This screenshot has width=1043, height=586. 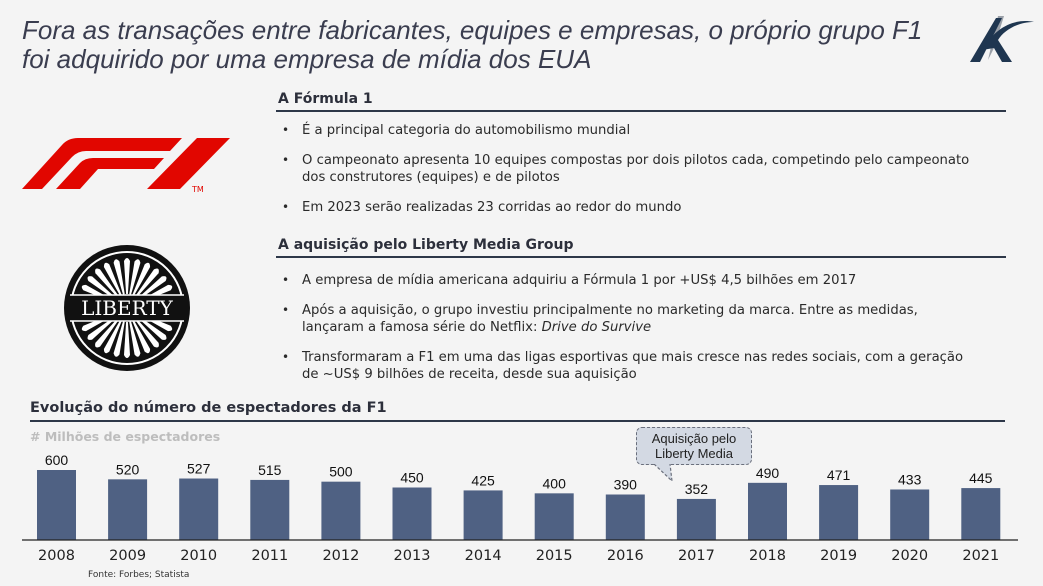 What do you see at coordinates (483, 556) in the screenshot?
I see `x-tick-label-2014: 2014` at bounding box center [483, 556].